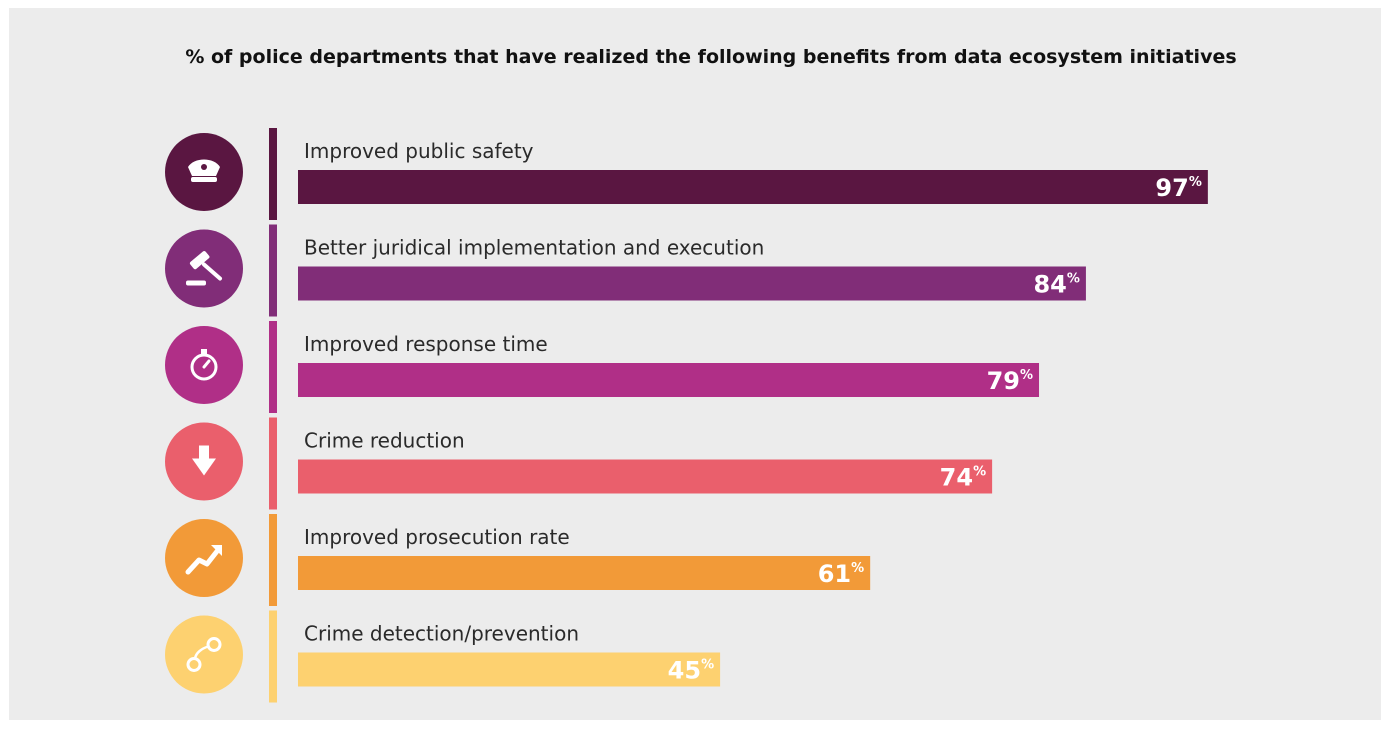  I want to click on gavel-icon, so click(204, 268).